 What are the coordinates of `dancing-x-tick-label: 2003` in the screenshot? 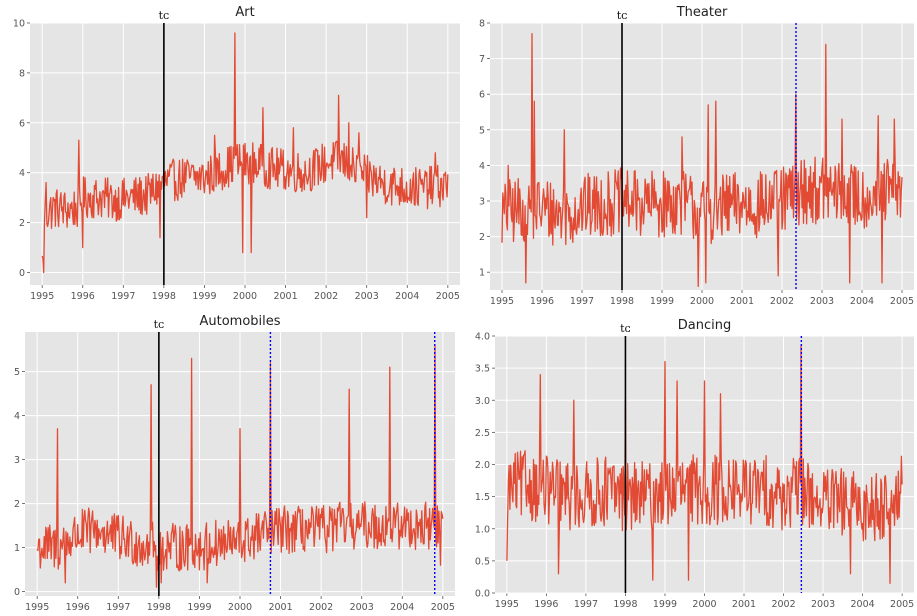 It's located at (823, 604).